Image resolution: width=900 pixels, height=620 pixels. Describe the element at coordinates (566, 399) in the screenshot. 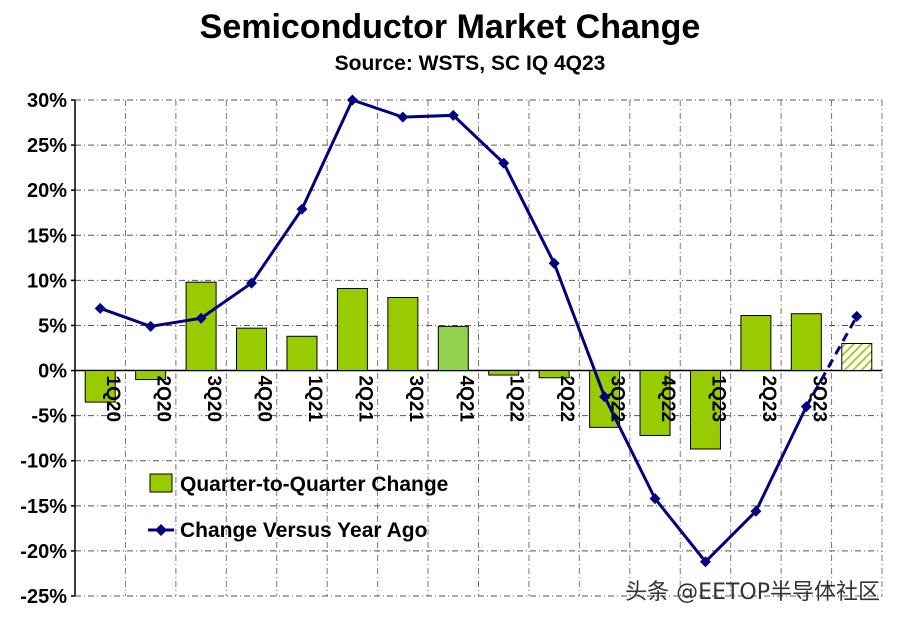

I see `x-tick-label: 2Q22` at that location.